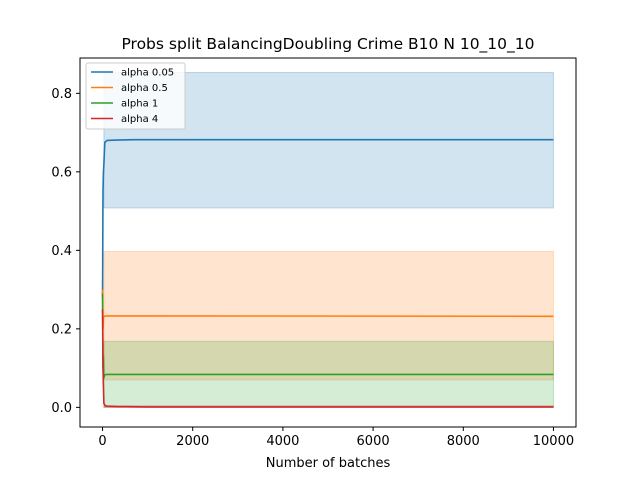 The width and height of the screenshot is (640, 480). I want to click on legend-label-alpha-1: alpha 1, so click(139, 104).